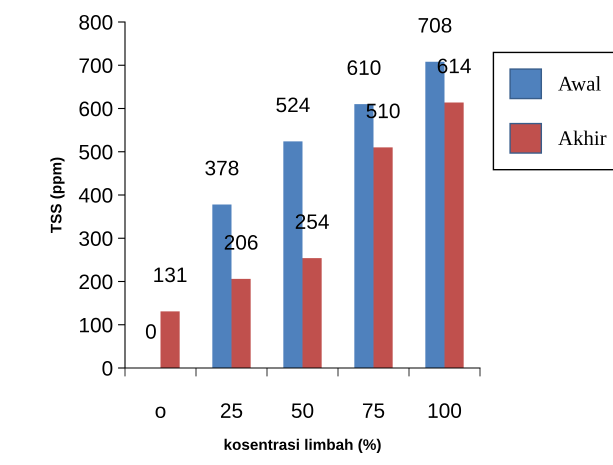 The image size is (613, 465). I want to click on data-label: 708, so click(435, 25).